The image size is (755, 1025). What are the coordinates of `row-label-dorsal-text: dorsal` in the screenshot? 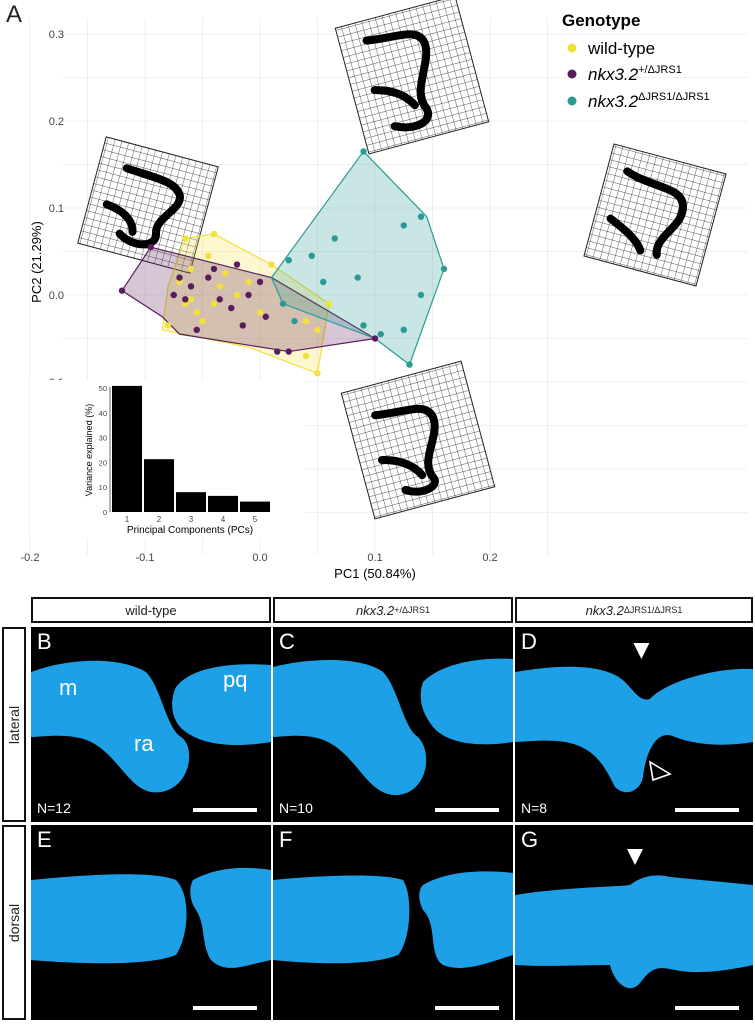 It's located at (14, 922).